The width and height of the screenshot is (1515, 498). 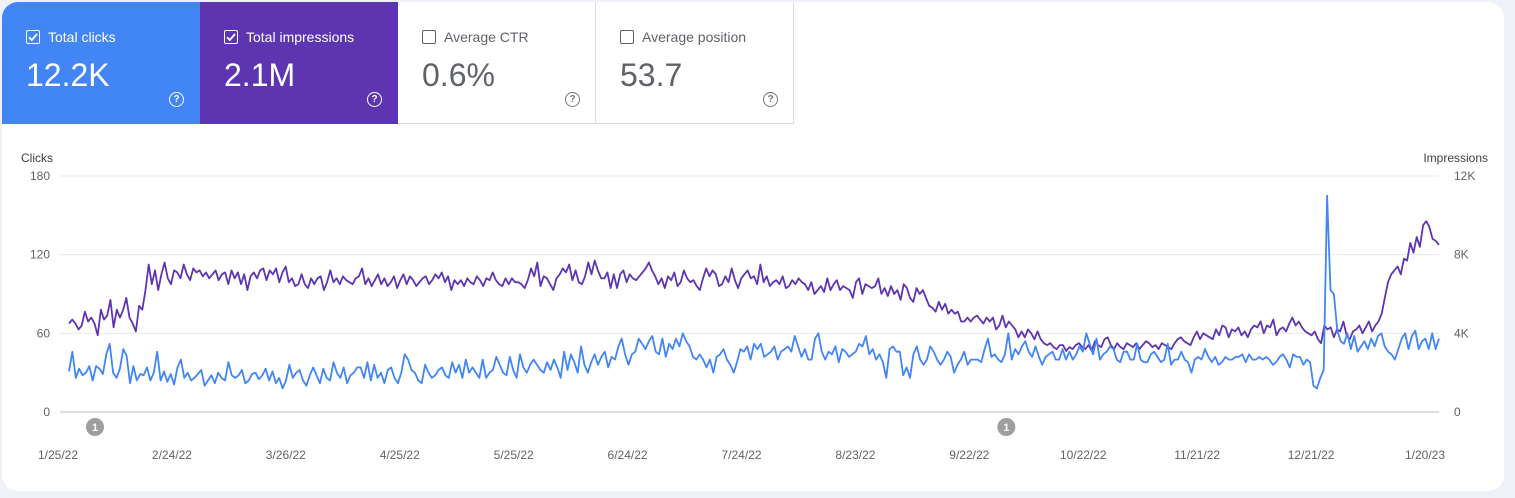 I want to click on metric-label: Average position, so click(x=694, y=37).